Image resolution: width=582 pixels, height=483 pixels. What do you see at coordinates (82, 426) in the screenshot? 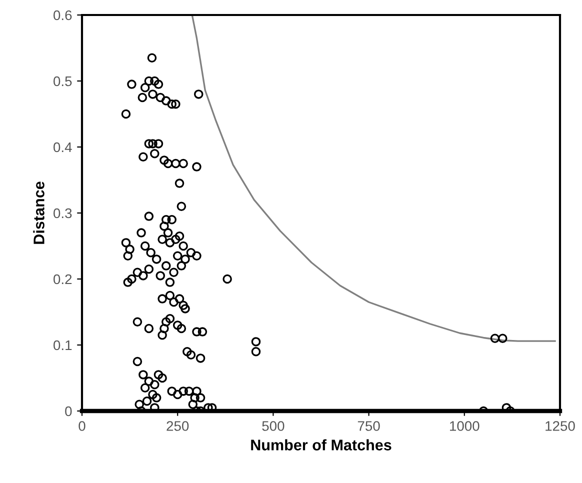
I see `x-tick-label: 0` at bounding box center [82, 426].